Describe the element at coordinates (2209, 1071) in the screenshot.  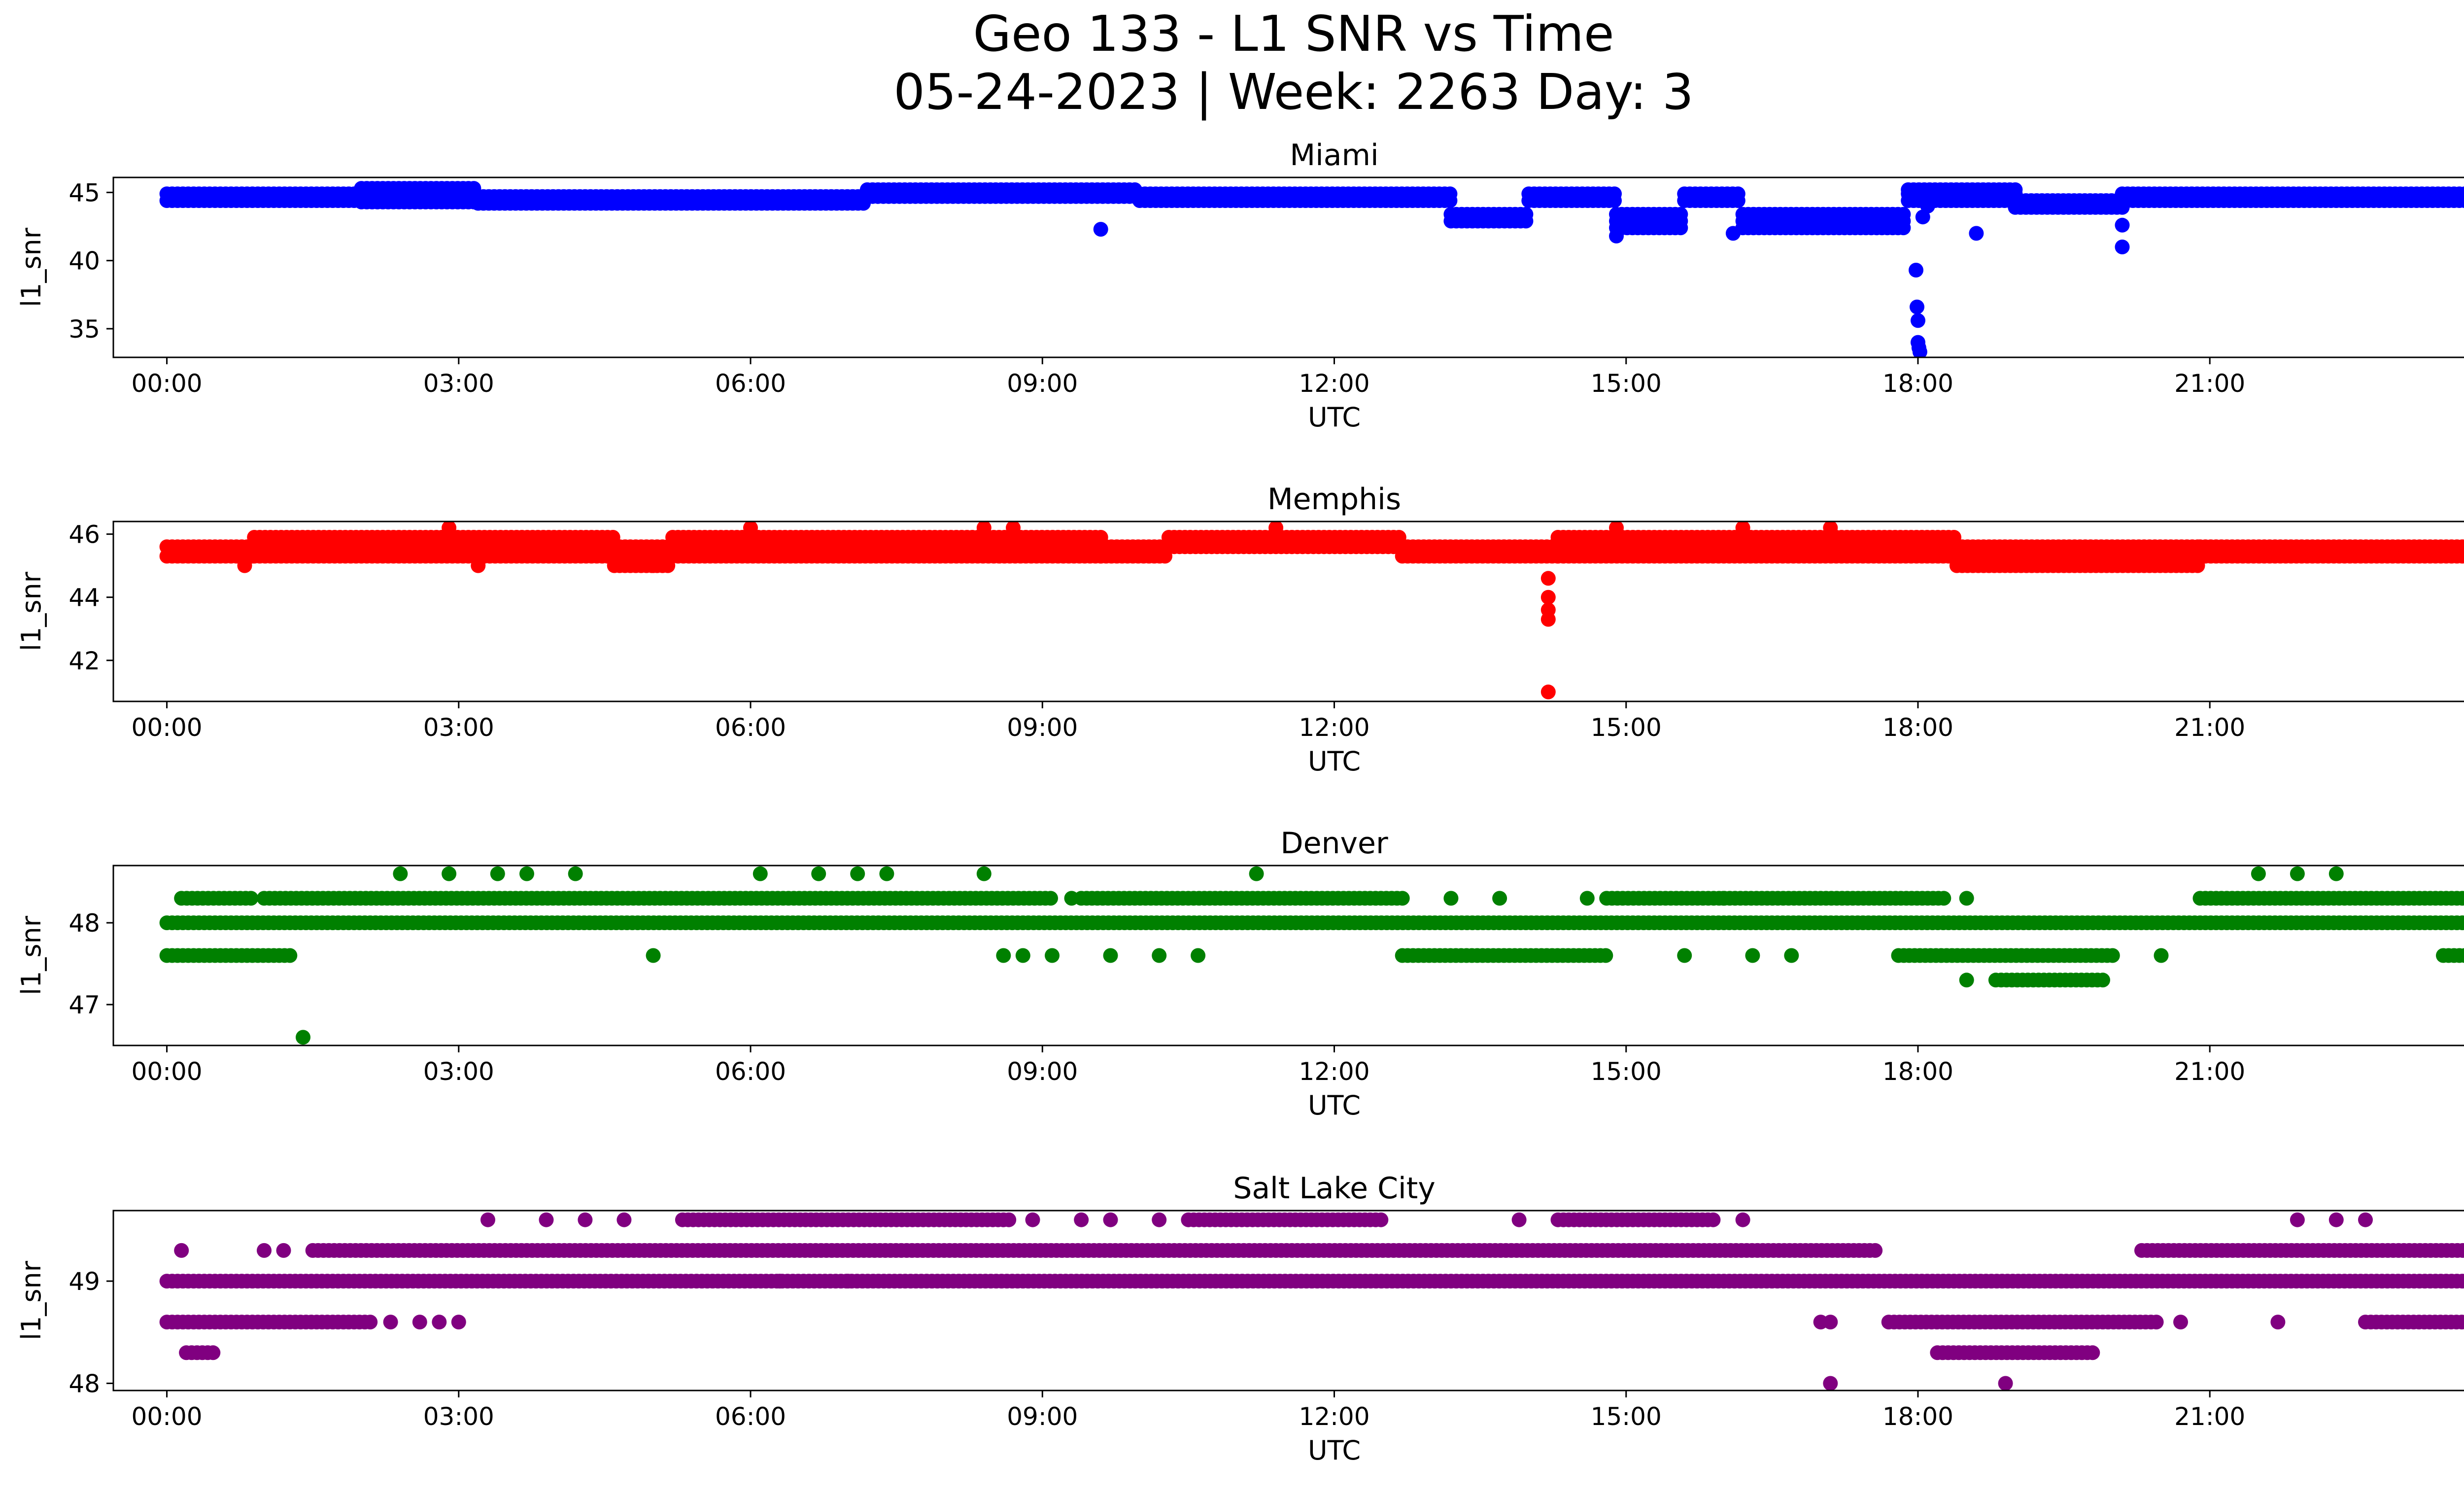
I see `x-tick-label: 21:00` at that location.